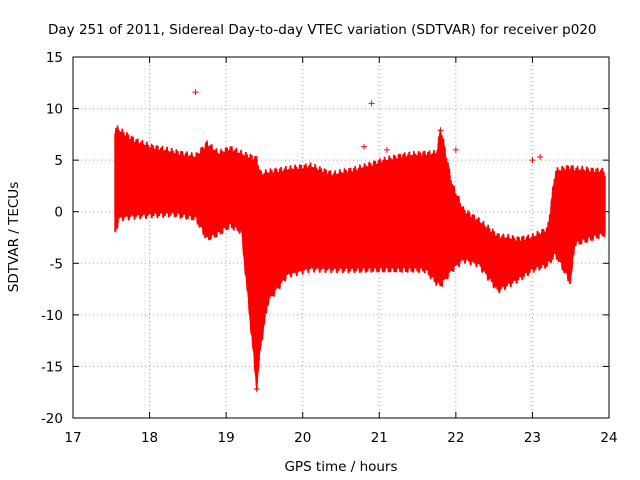 The width and height of the screenshot is (640, 480). I want to click on y-tick-label: 10, so click(54, 110).